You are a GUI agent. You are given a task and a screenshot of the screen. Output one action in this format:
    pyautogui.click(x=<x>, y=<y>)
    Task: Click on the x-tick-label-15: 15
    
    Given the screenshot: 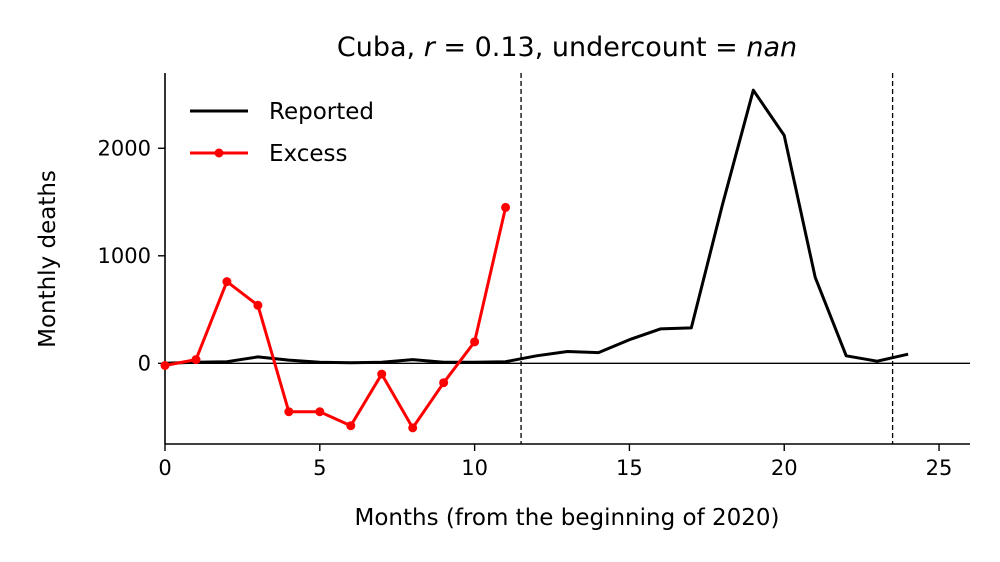 What is the action you would take?
    pyautogui.click(x=629, y=468)
    